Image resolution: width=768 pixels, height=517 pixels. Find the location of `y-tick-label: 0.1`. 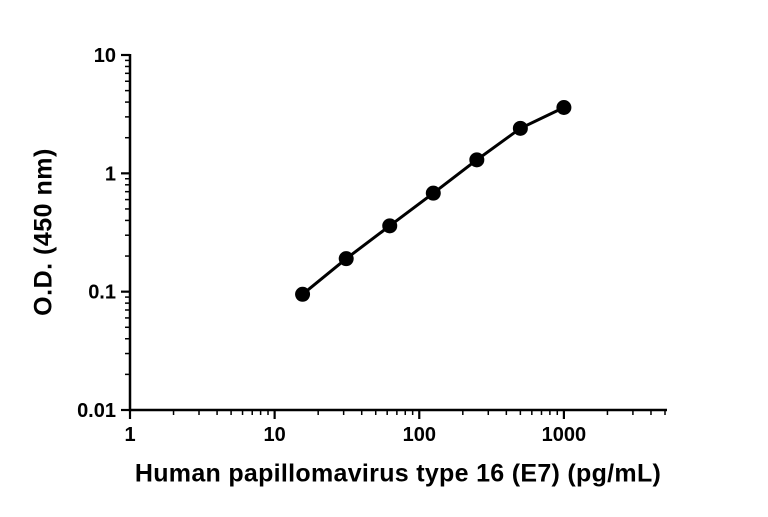

y-tick-label: 0.1 is located at coordinates (102, 293).